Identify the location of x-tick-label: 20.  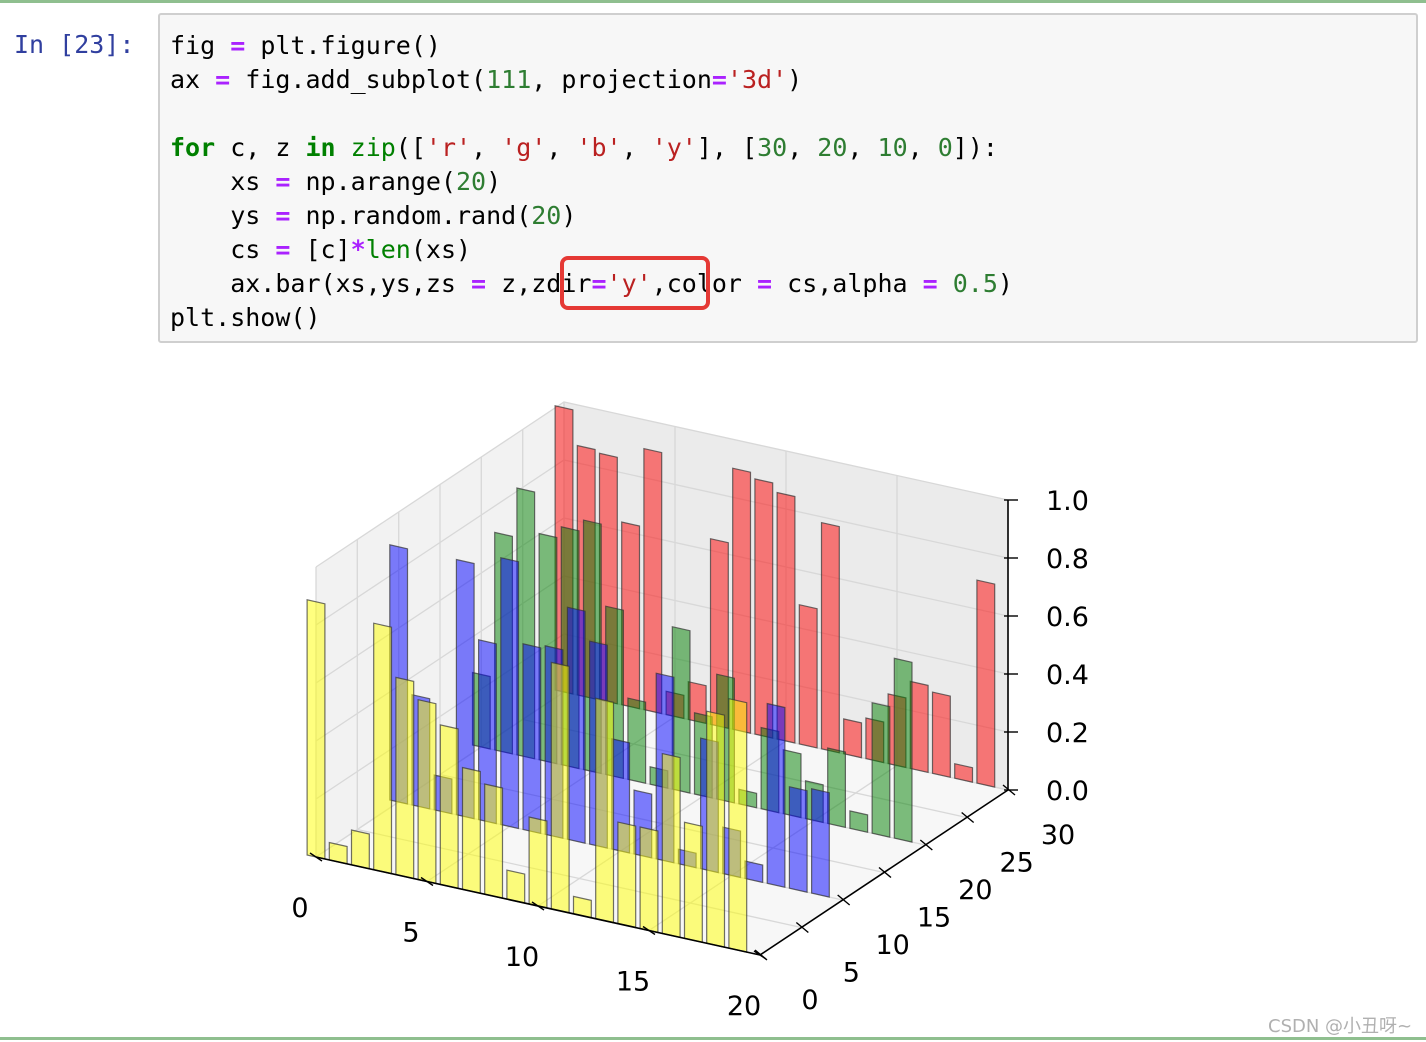
(744, 1006).